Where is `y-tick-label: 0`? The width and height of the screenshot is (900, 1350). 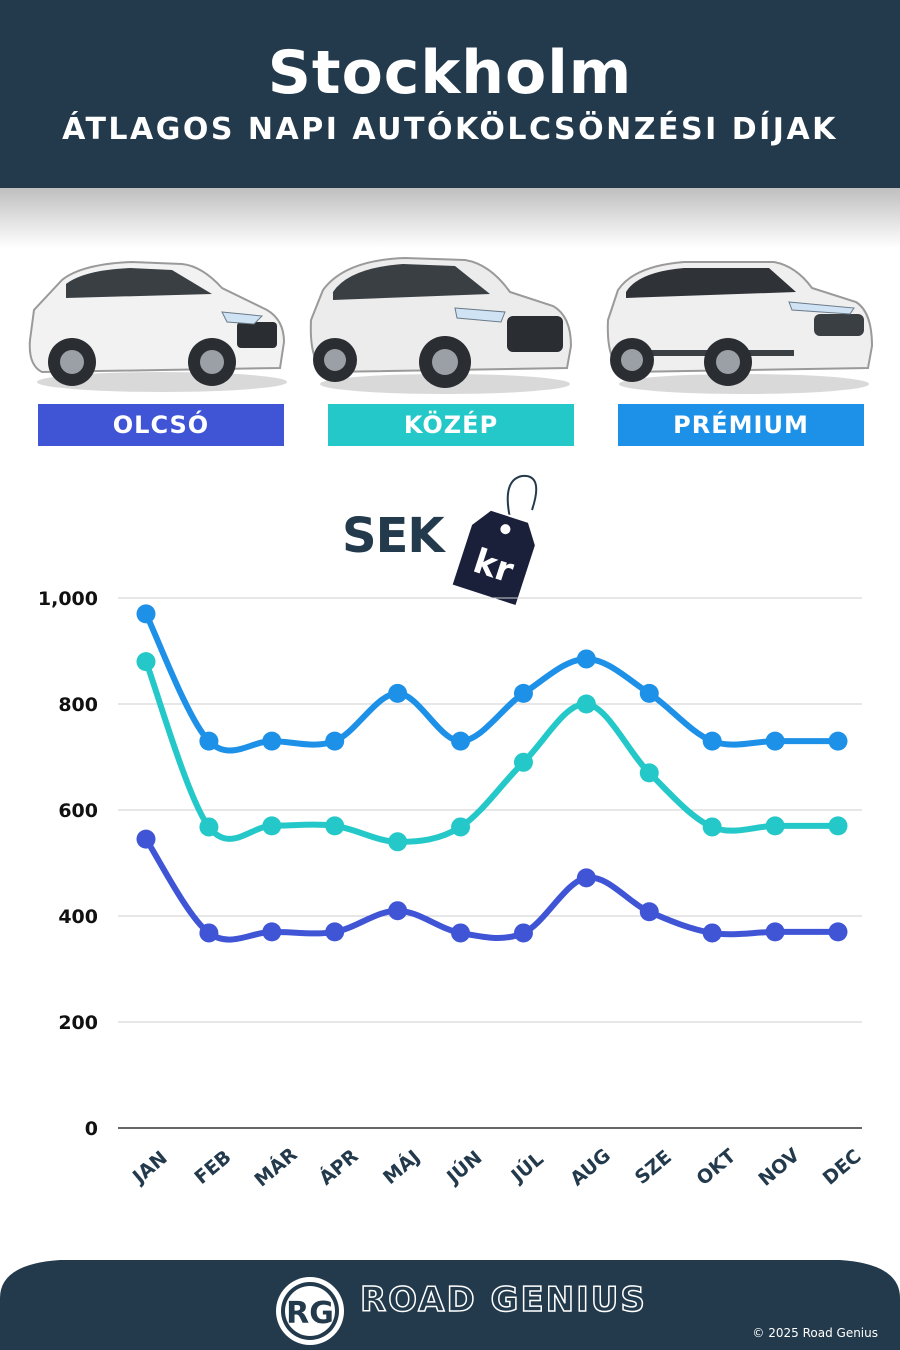 y-tick-label: 0 is located at coordinates (91, 1129).